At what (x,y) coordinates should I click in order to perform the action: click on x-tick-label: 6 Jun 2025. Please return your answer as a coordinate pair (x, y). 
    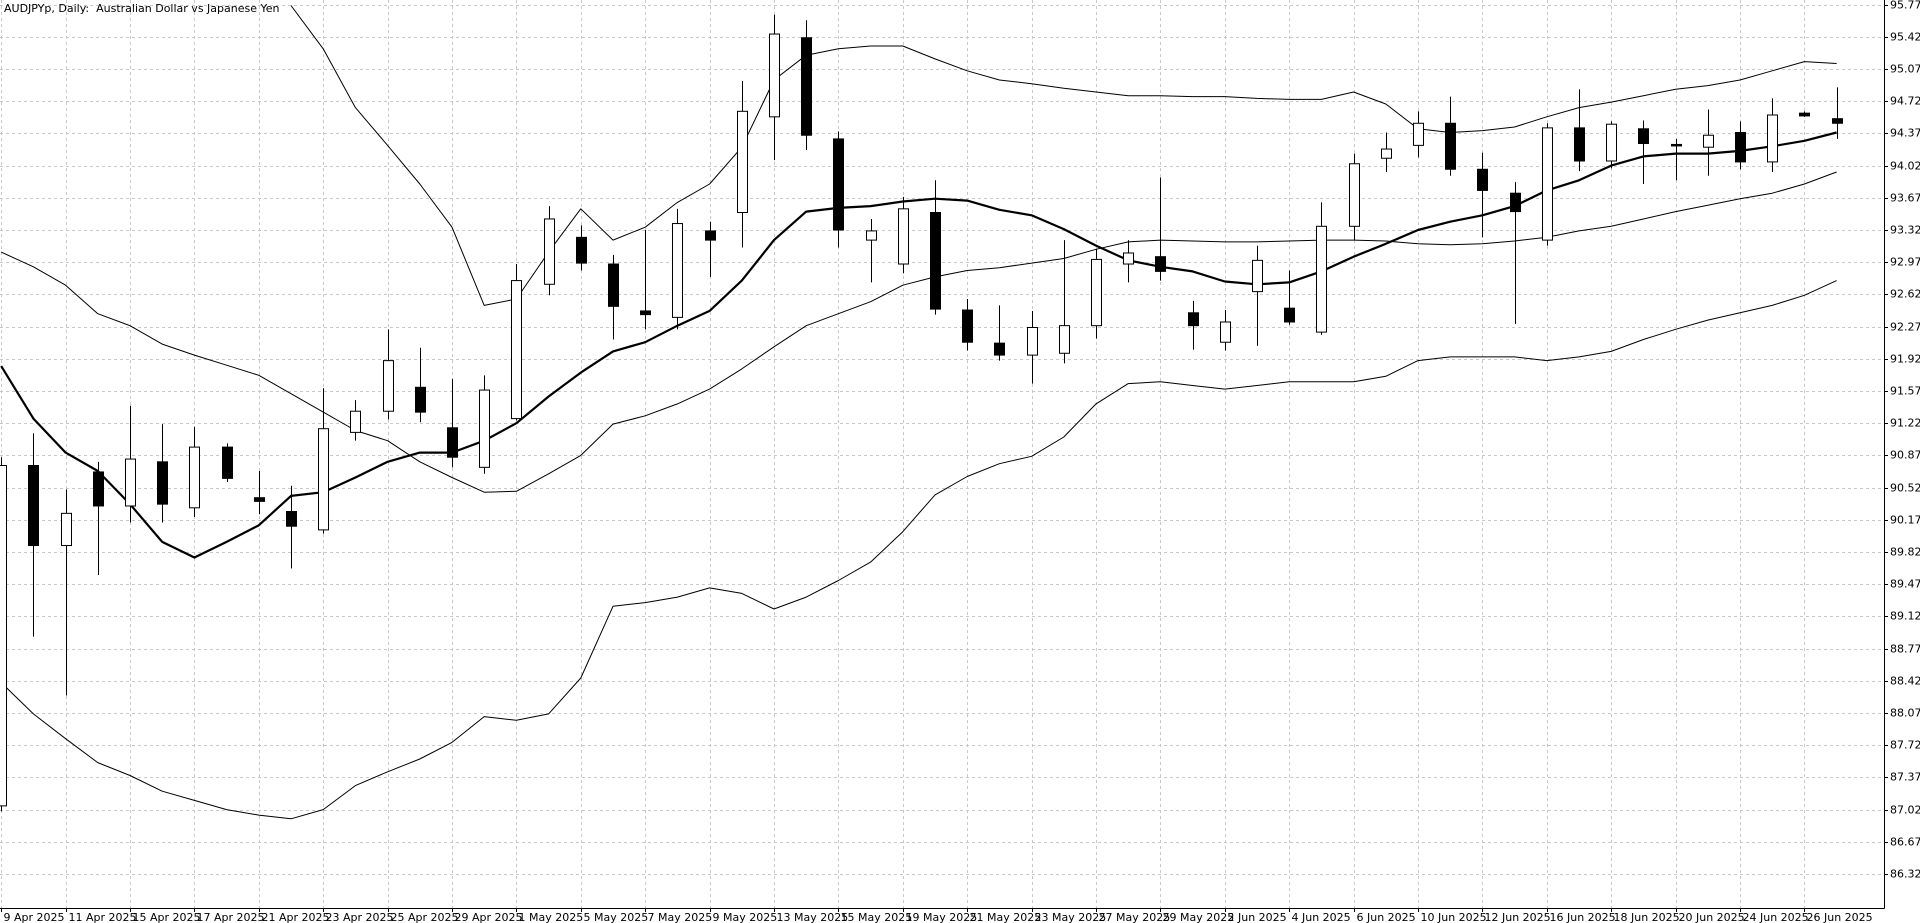
    Looking at the image, I should click on (1386, 917).